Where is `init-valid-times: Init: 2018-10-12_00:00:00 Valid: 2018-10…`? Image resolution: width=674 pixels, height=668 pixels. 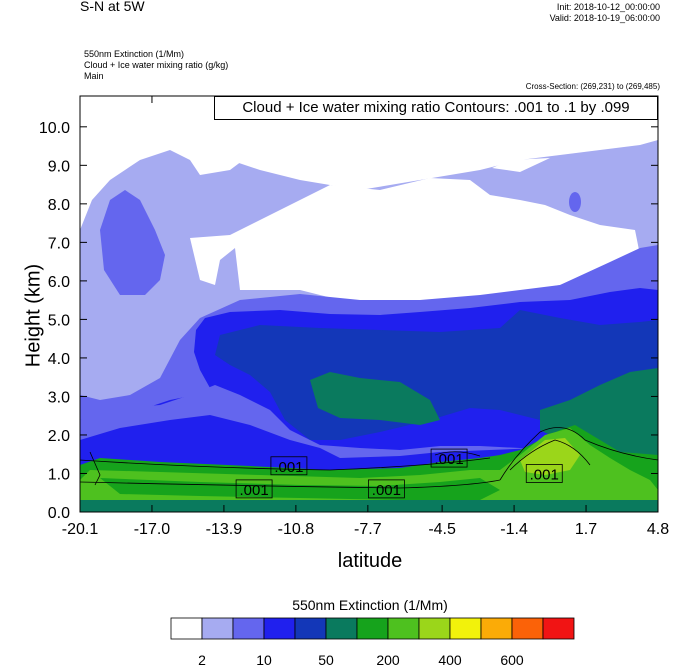 init-valid-times: Init: 2018-10-12_00:00:00 Valid: 2018-10… is located at coordinates (605, 13).